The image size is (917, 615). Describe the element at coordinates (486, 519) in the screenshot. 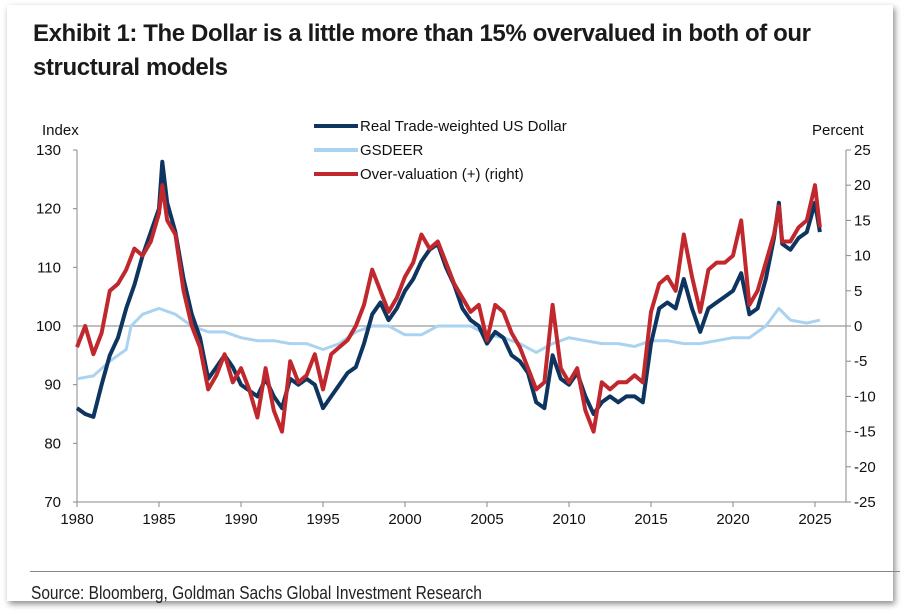

I see `x-tick-label: 2005` at that location.